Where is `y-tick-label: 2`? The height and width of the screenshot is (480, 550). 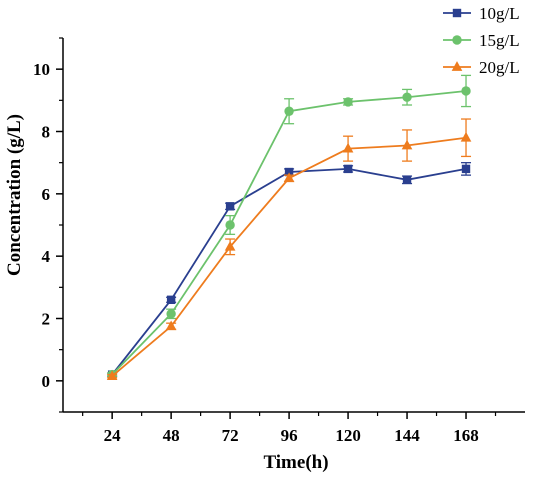
y-tick-label: 2 is located at coordinates (46, 319).